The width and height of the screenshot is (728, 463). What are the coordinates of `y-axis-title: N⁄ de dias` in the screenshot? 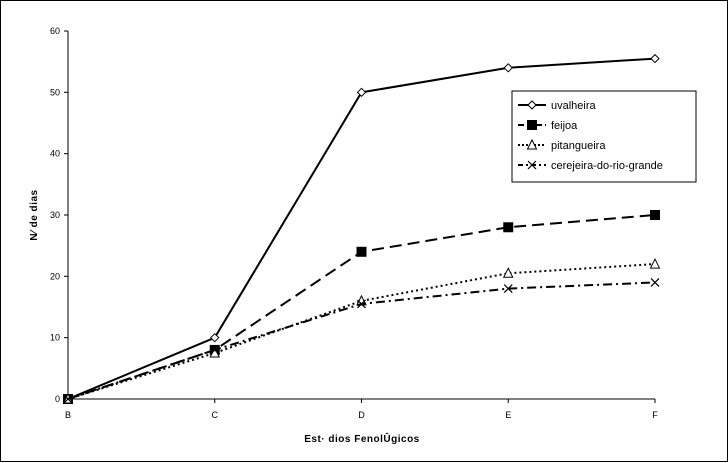 It's located at (34, 214).